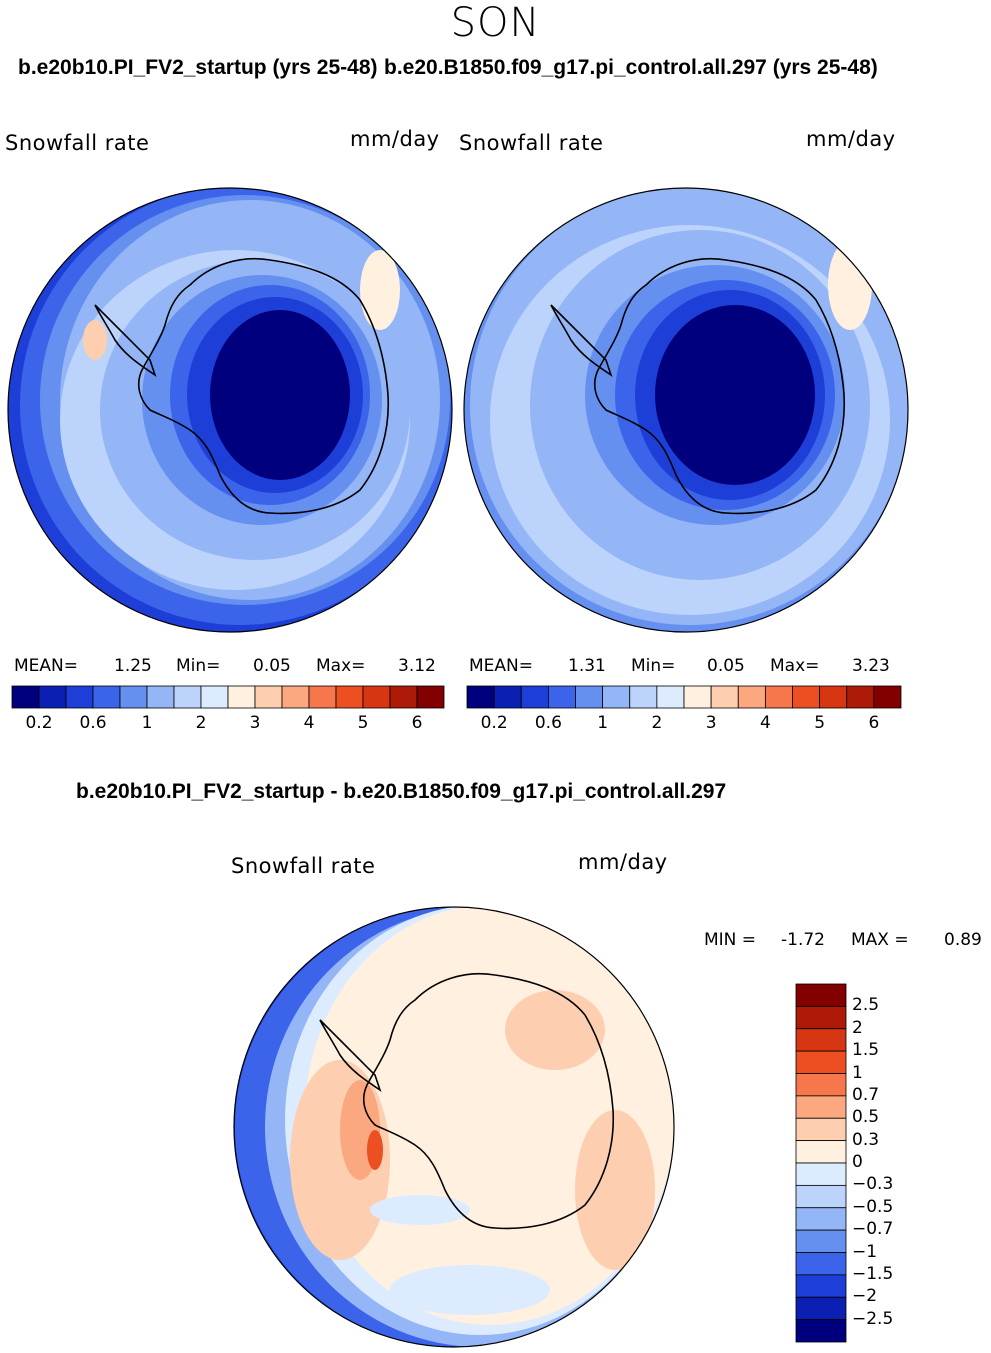 This screenshot has height=1353, width=991. I want to click on colorbar-diff, so click(821, 1163).